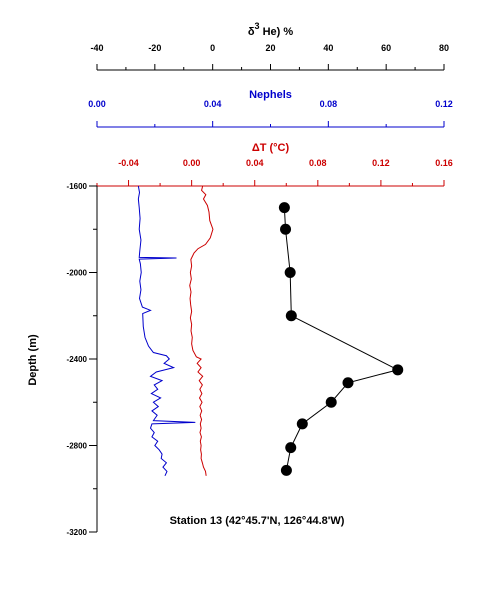 Image resolution: width=491 pixels, height=595 pixels. Describe the element at coordinates (444, 163) in the screenshot. I see `deltaT-tick-label: 0.16` at that location.